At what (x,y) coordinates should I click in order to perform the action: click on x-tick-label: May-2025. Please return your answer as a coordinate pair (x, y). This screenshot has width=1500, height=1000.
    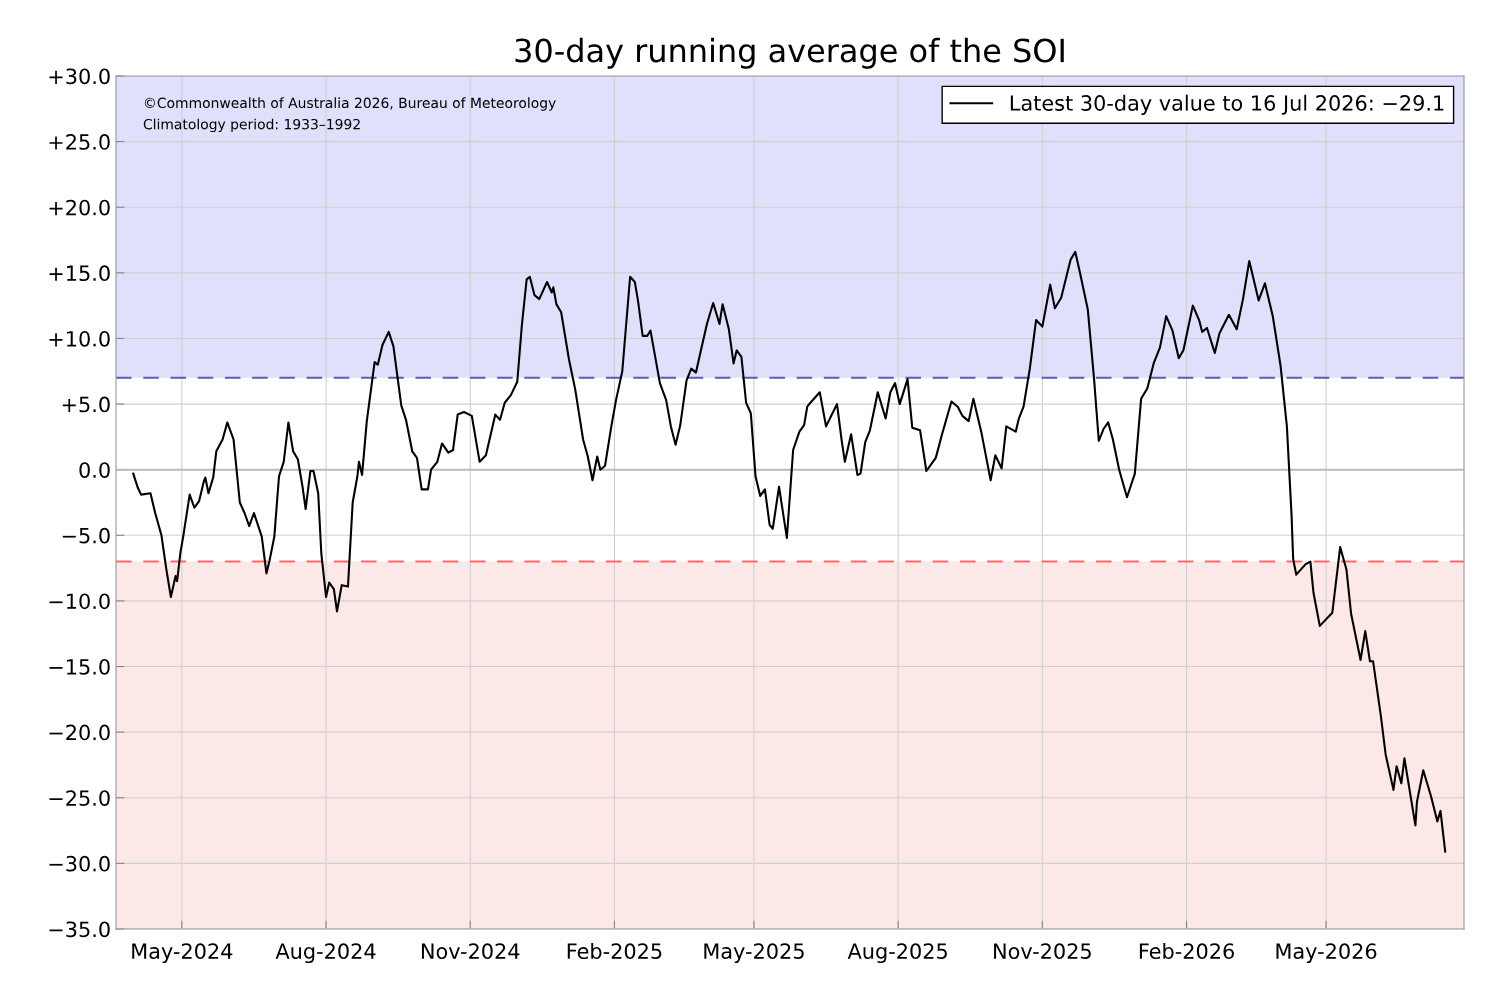
    Looking at the image, I should click on (754, 953).